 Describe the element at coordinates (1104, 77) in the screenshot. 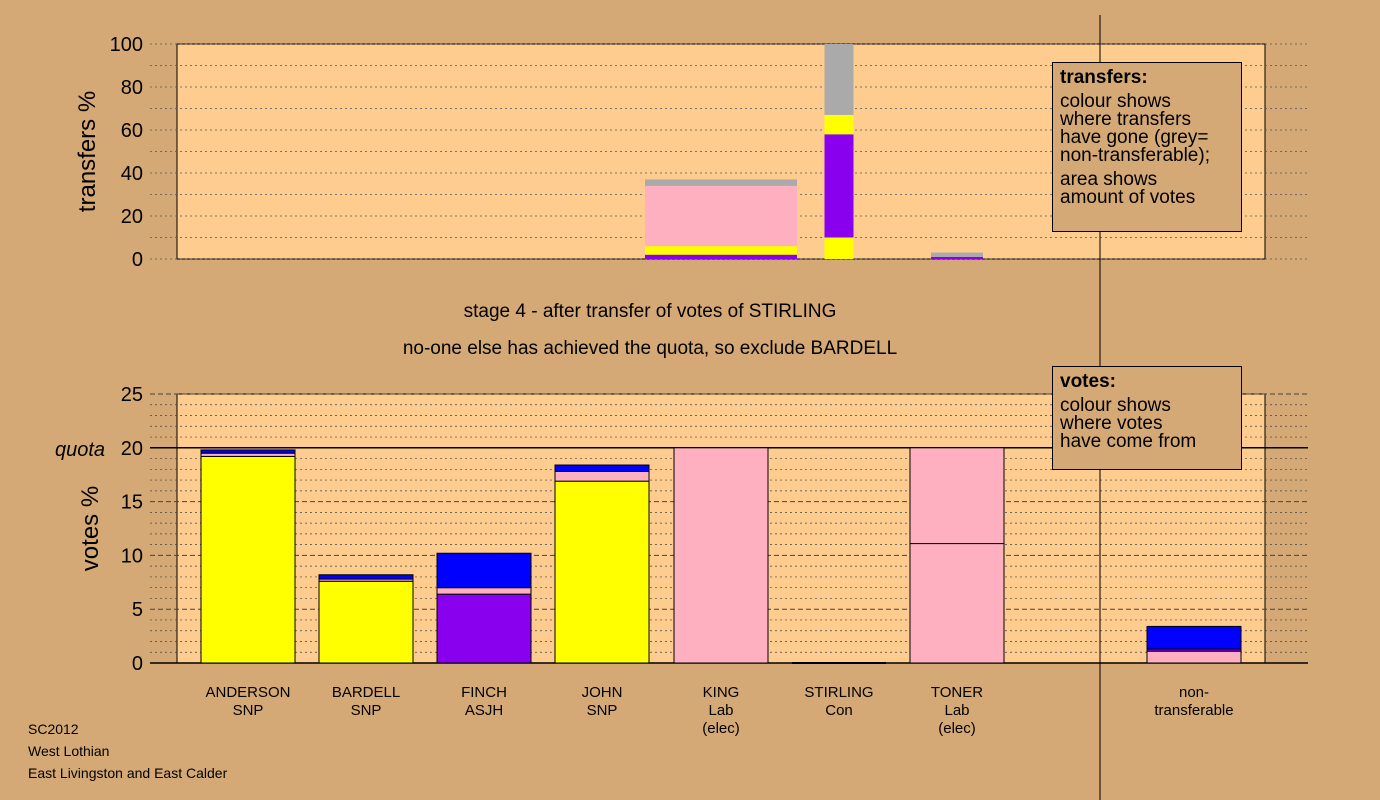

I see `transfers-legend-title: transfers:` at that location.